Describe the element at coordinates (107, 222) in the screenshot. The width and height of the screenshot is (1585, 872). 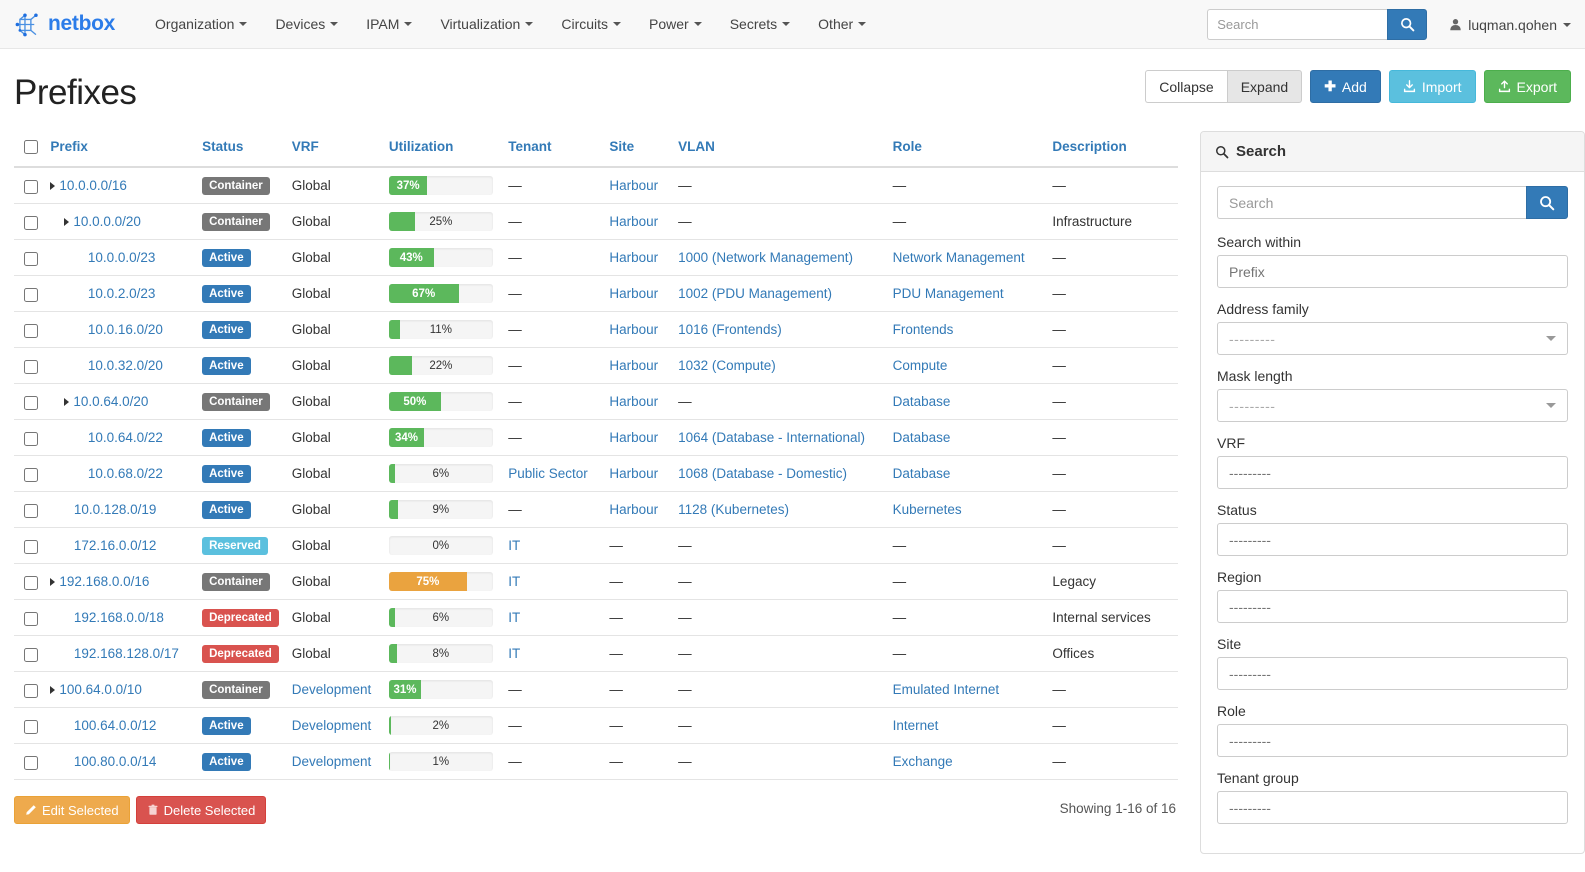
I see `prefix-link: 10.0.0.0/20` at that location.